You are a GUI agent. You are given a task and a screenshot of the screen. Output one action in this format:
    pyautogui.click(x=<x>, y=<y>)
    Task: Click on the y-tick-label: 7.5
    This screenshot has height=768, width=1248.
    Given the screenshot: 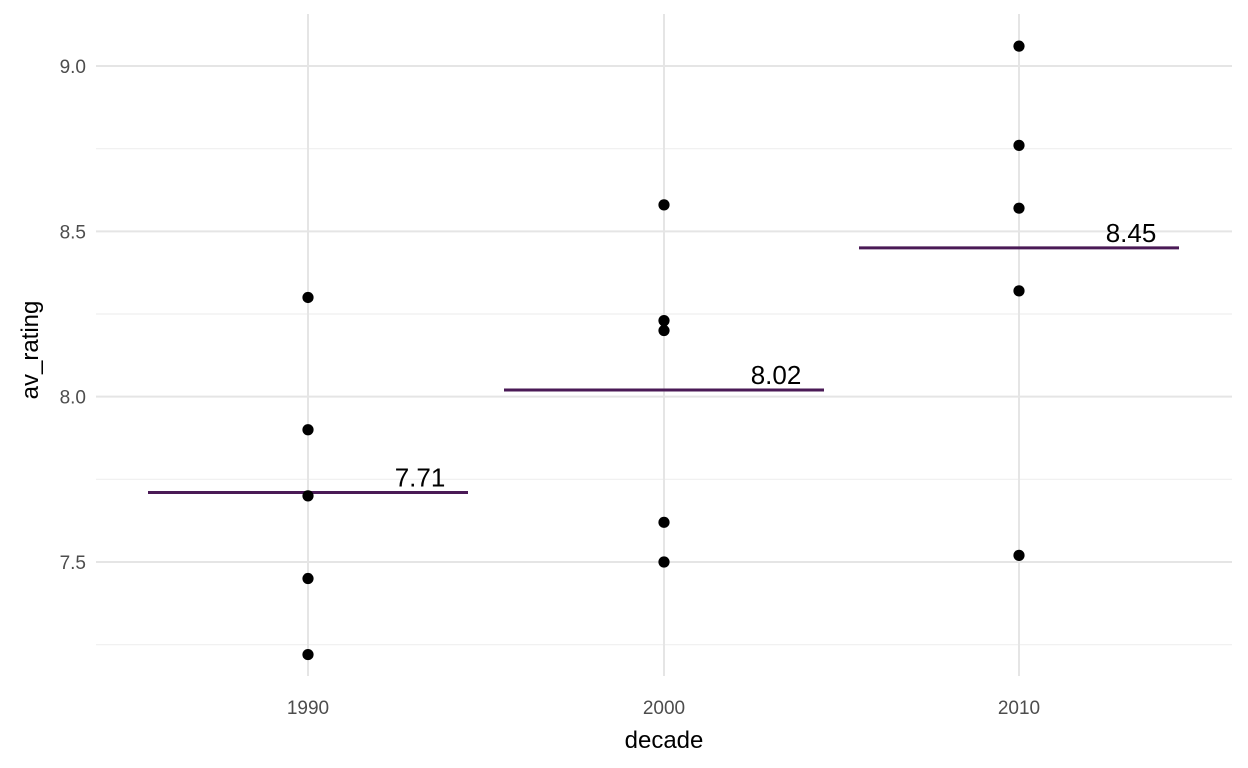 What is the action you would take?
    pyautogui.click(x=73, y=563)
    